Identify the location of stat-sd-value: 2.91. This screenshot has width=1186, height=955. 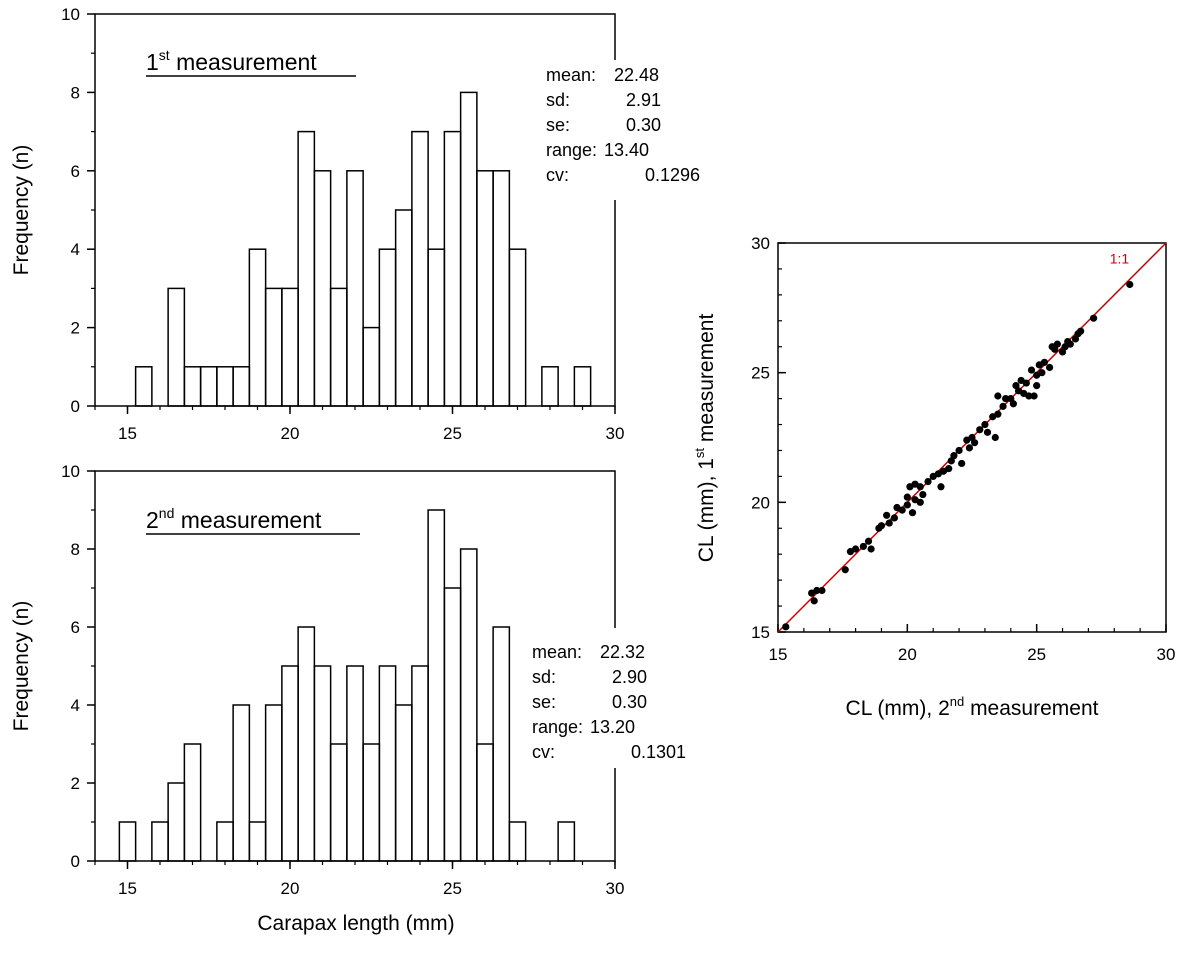
(643, 100).